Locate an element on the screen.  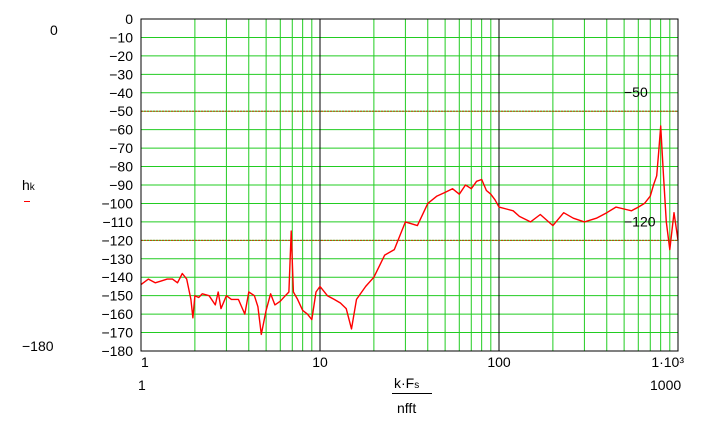
y-tick-label: −90 is located at coordinates (121, 185).